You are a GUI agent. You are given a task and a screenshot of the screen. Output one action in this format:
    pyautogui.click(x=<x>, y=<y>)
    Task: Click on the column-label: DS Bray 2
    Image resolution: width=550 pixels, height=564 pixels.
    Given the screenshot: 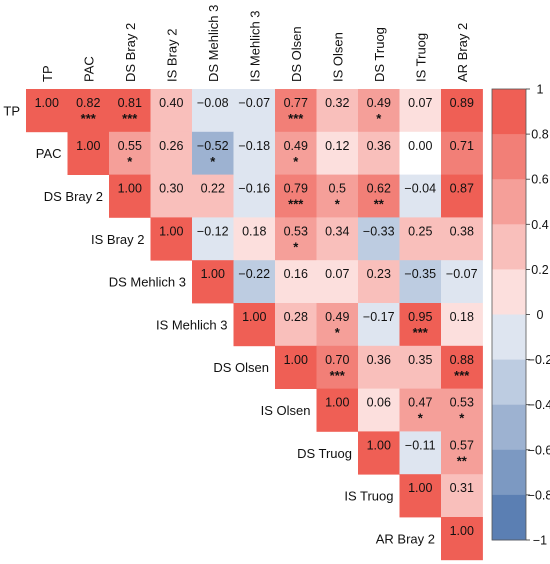 What is the action you would take?
    pyautogui.click(x=130, y=52)
    